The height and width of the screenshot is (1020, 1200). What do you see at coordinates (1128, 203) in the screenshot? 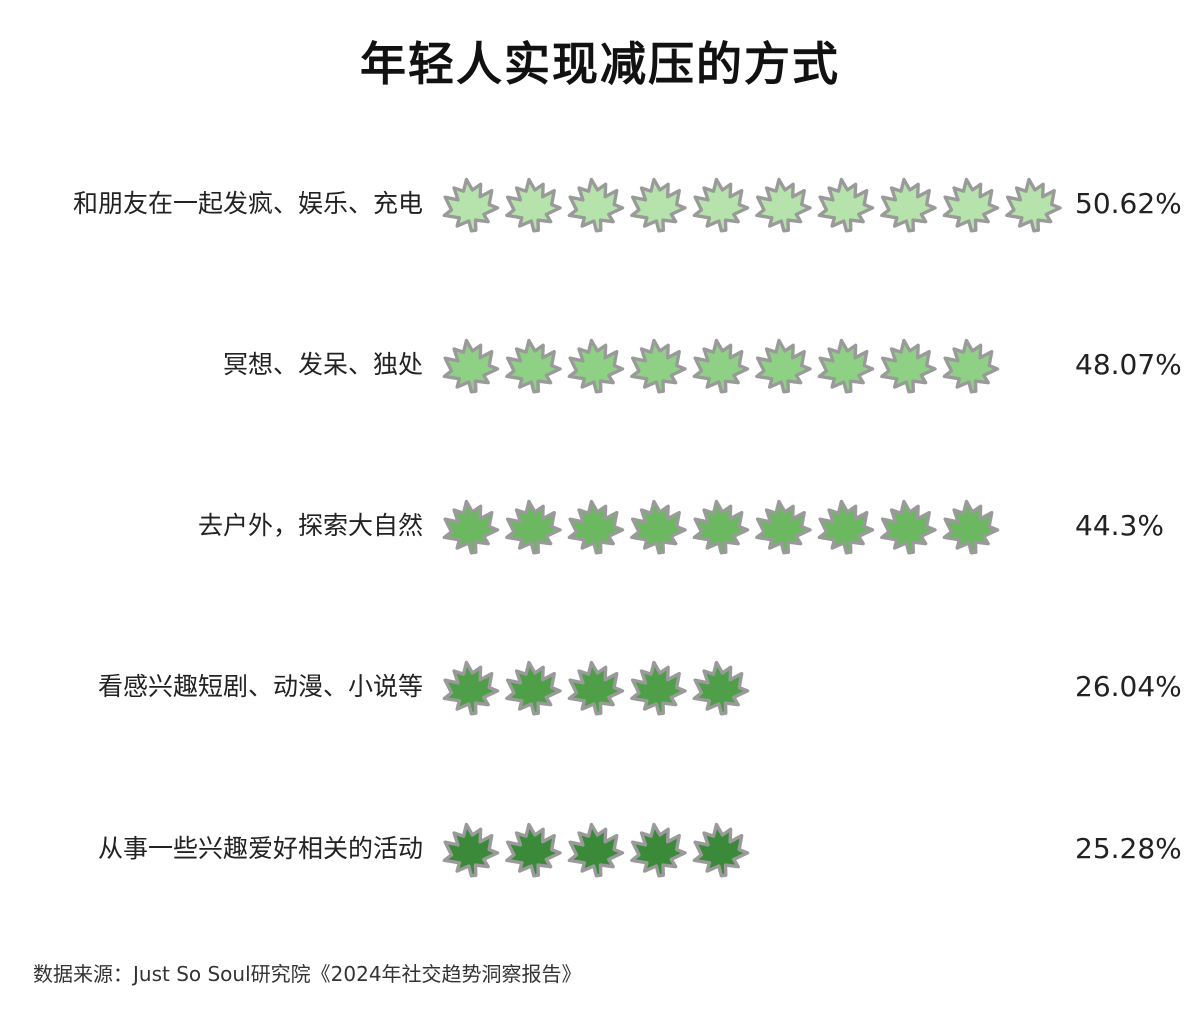
I see `value-label: 50.62%` at bounding box center [1128, 203].